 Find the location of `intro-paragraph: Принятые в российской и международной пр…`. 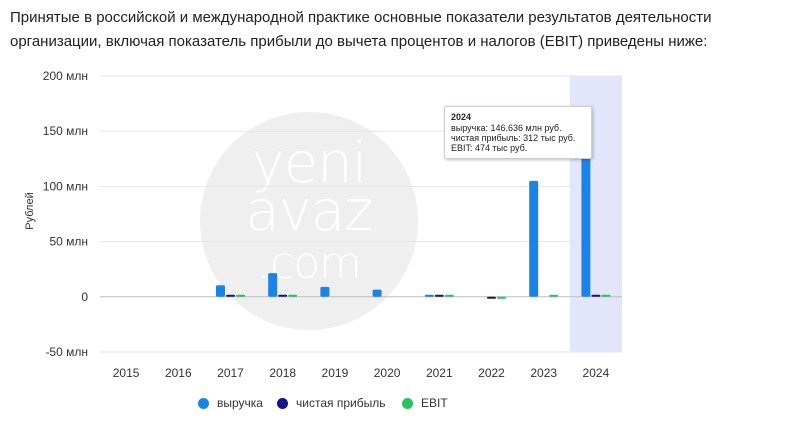

intro-paragraph: Принятые в российской и международной пр… is located at coordinates (361, 29).